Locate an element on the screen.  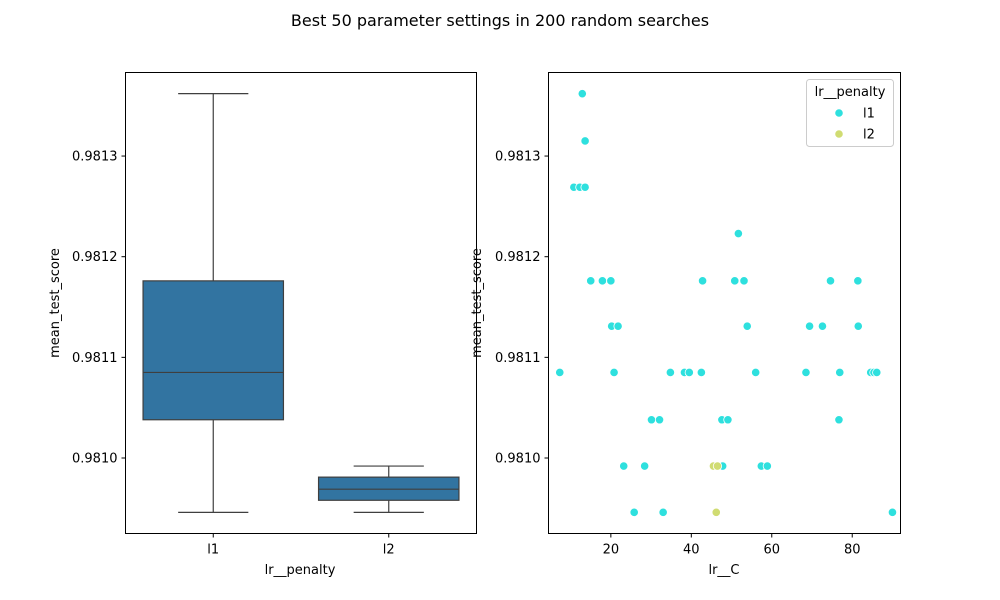
series-l2 is located at coordinates (715, 489).